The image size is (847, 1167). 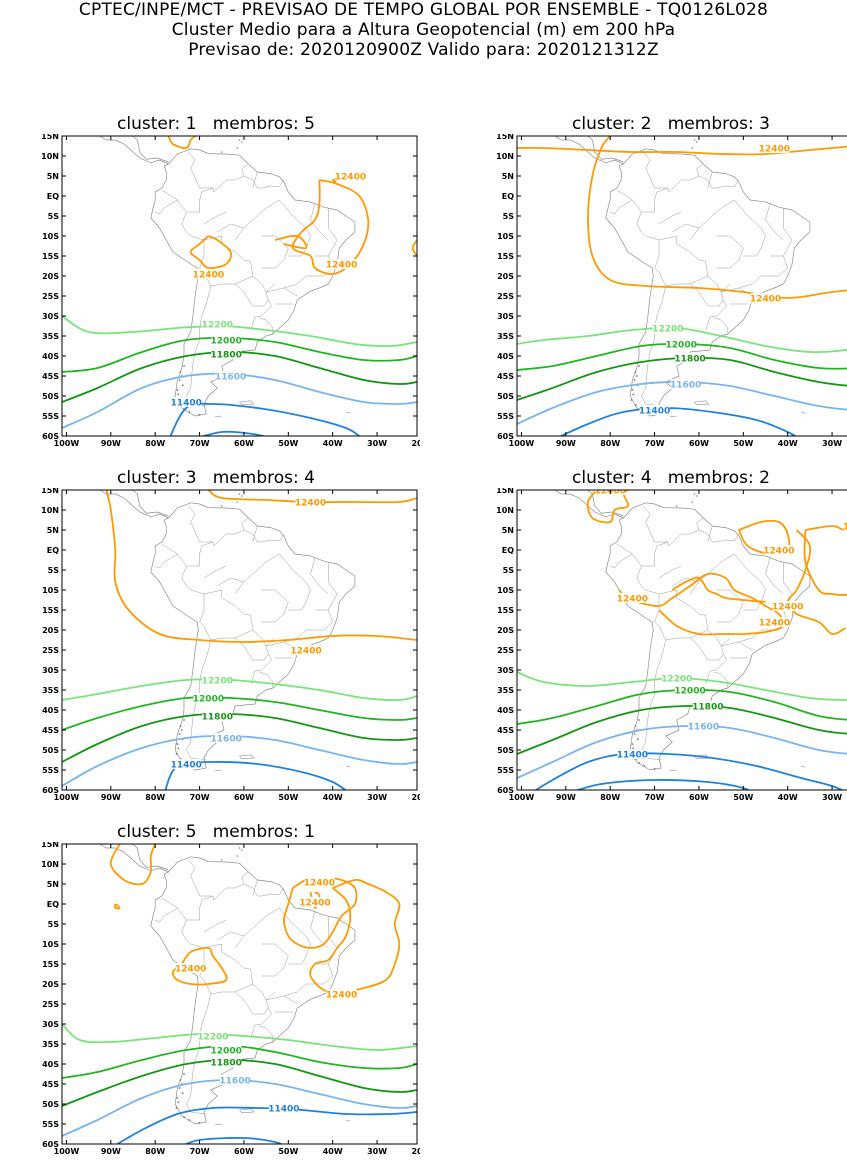 What do you see at coordinates (111, 797) in the screenshot?
I see `lon-tick-label: 90W` at bounding box center [111, 797].